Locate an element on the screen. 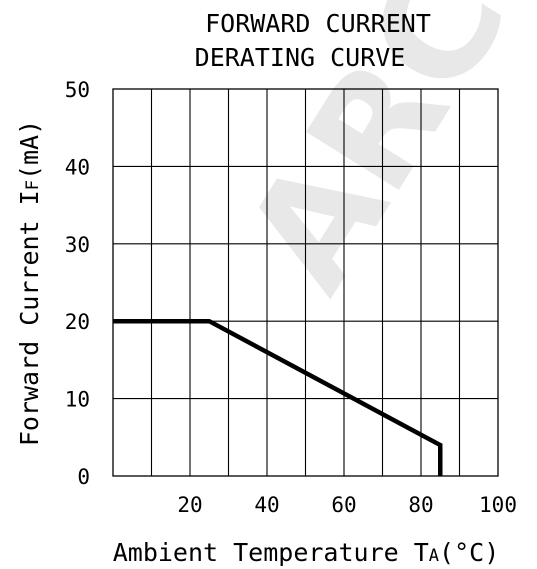 Image resolution: width=537 pixels, height=569 pixels. x-tick-label: 20 is located at coordinates (189, 505).